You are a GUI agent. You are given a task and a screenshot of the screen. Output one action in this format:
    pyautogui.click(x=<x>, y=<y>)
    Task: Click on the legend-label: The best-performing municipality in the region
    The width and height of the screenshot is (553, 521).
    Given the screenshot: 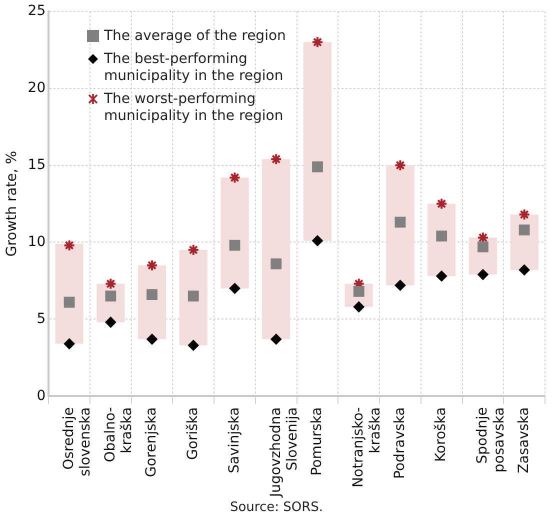 What is the action you would take?
    pyautogui.click(x=194, y=68)
    